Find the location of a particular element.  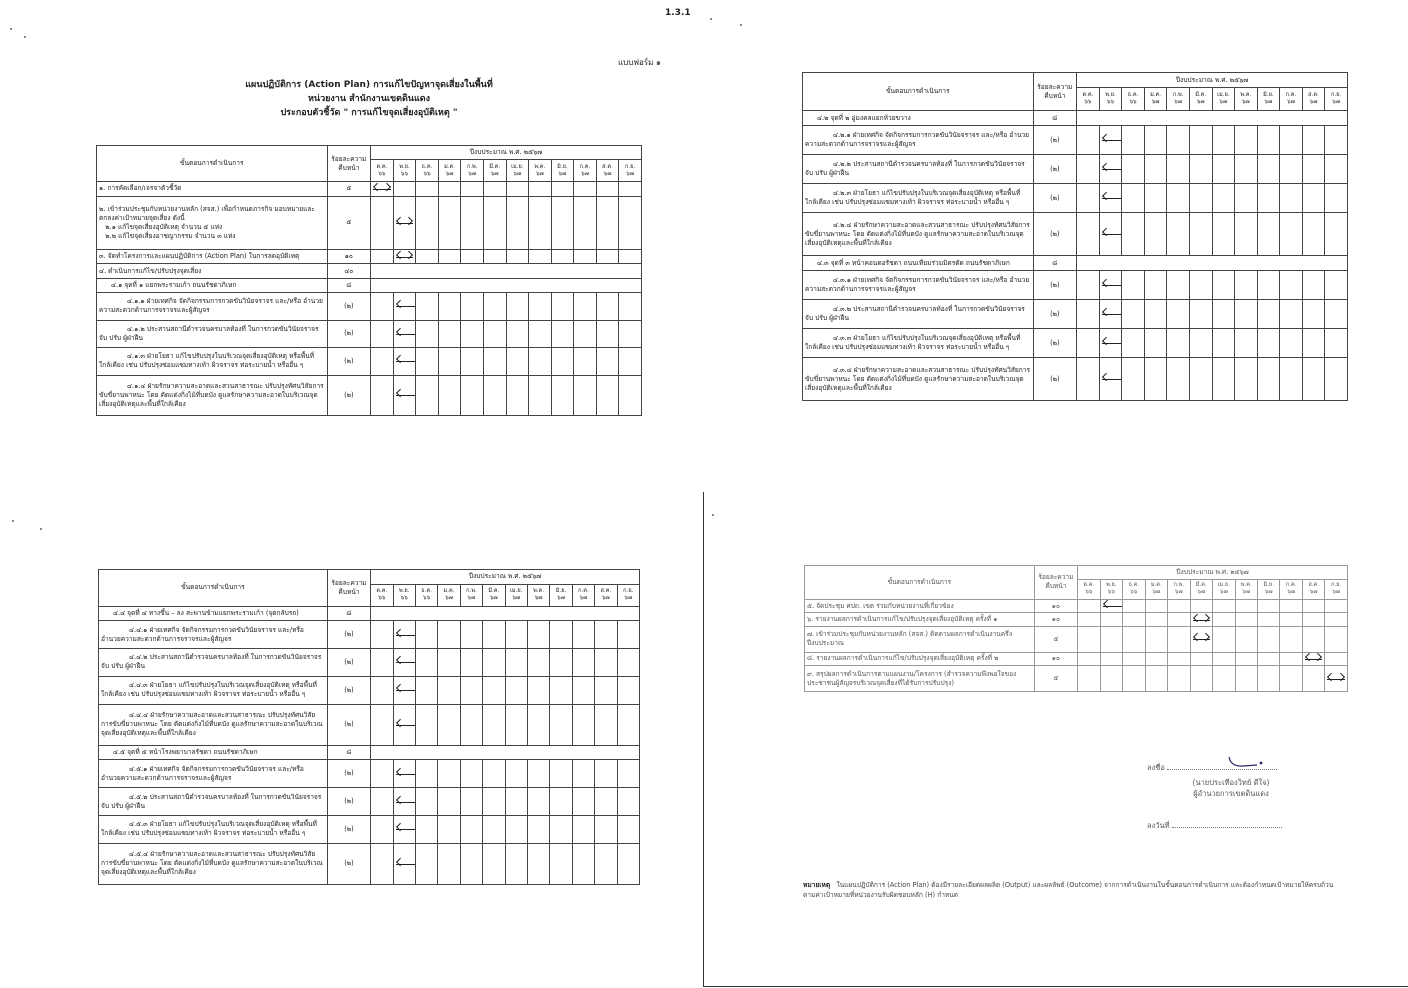

progress-weight: ๘ is located at coordinates (1055, 118).